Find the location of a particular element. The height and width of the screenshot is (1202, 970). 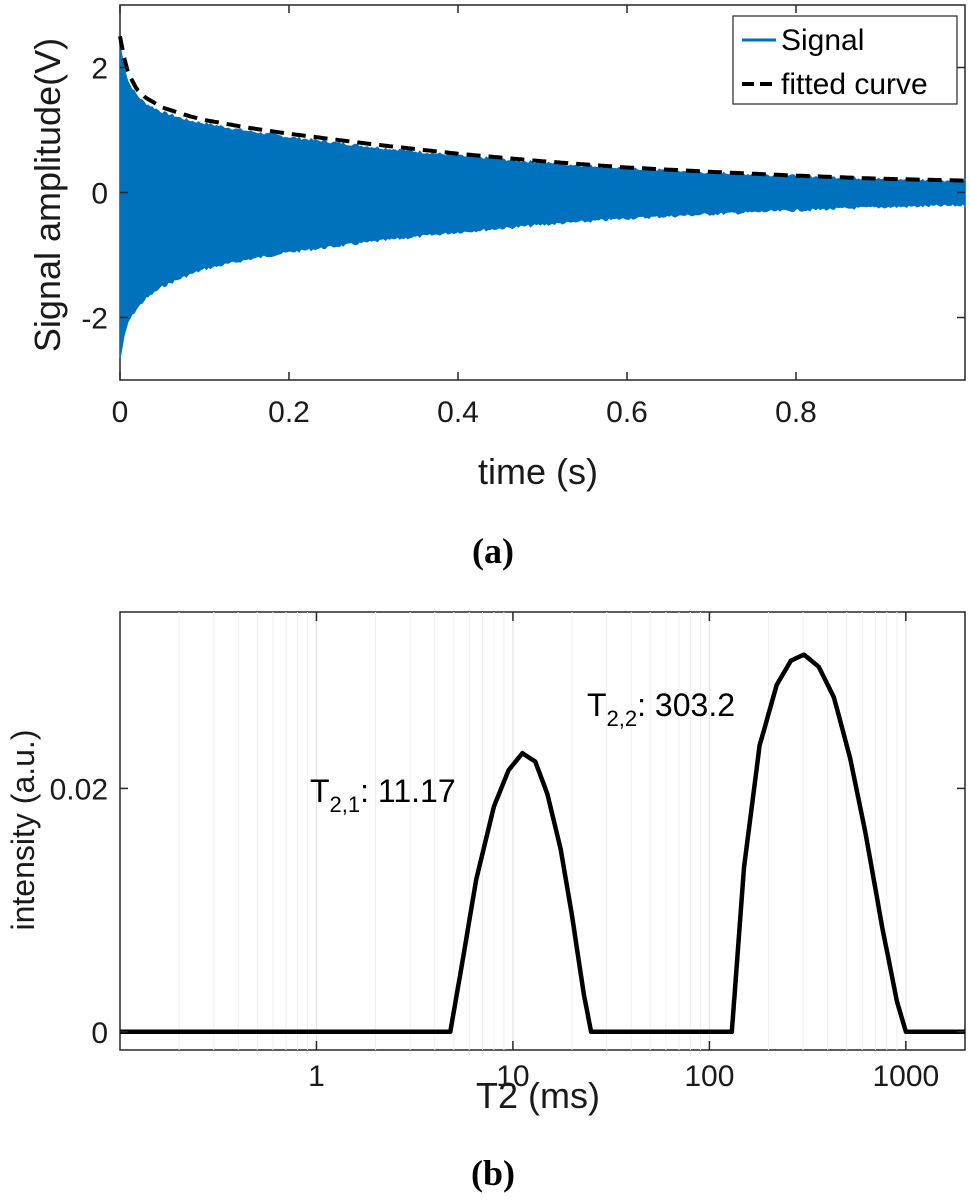

chart-b-annotation-peak-1-main: T is located at coordinates (320, 791).